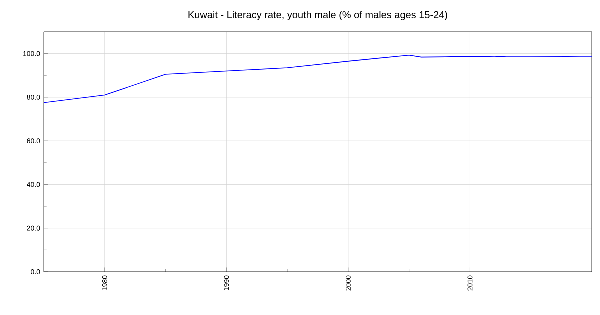 This screenshot has height=315, width=600. What do you see at coordinates (318, 79) in the screenshot?
I see `line-series` at bounding box center [318, 79].